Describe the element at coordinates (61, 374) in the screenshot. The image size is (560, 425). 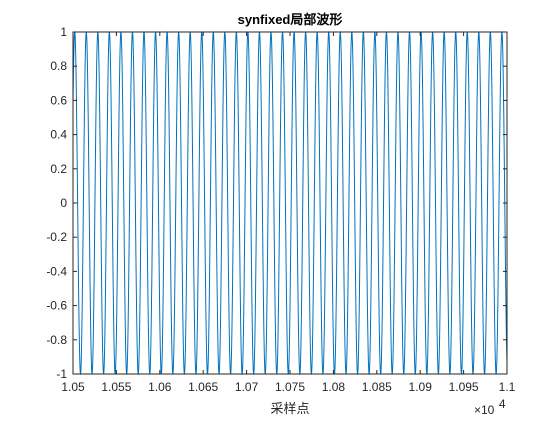
I see `y-tick-label: -1` at that location.